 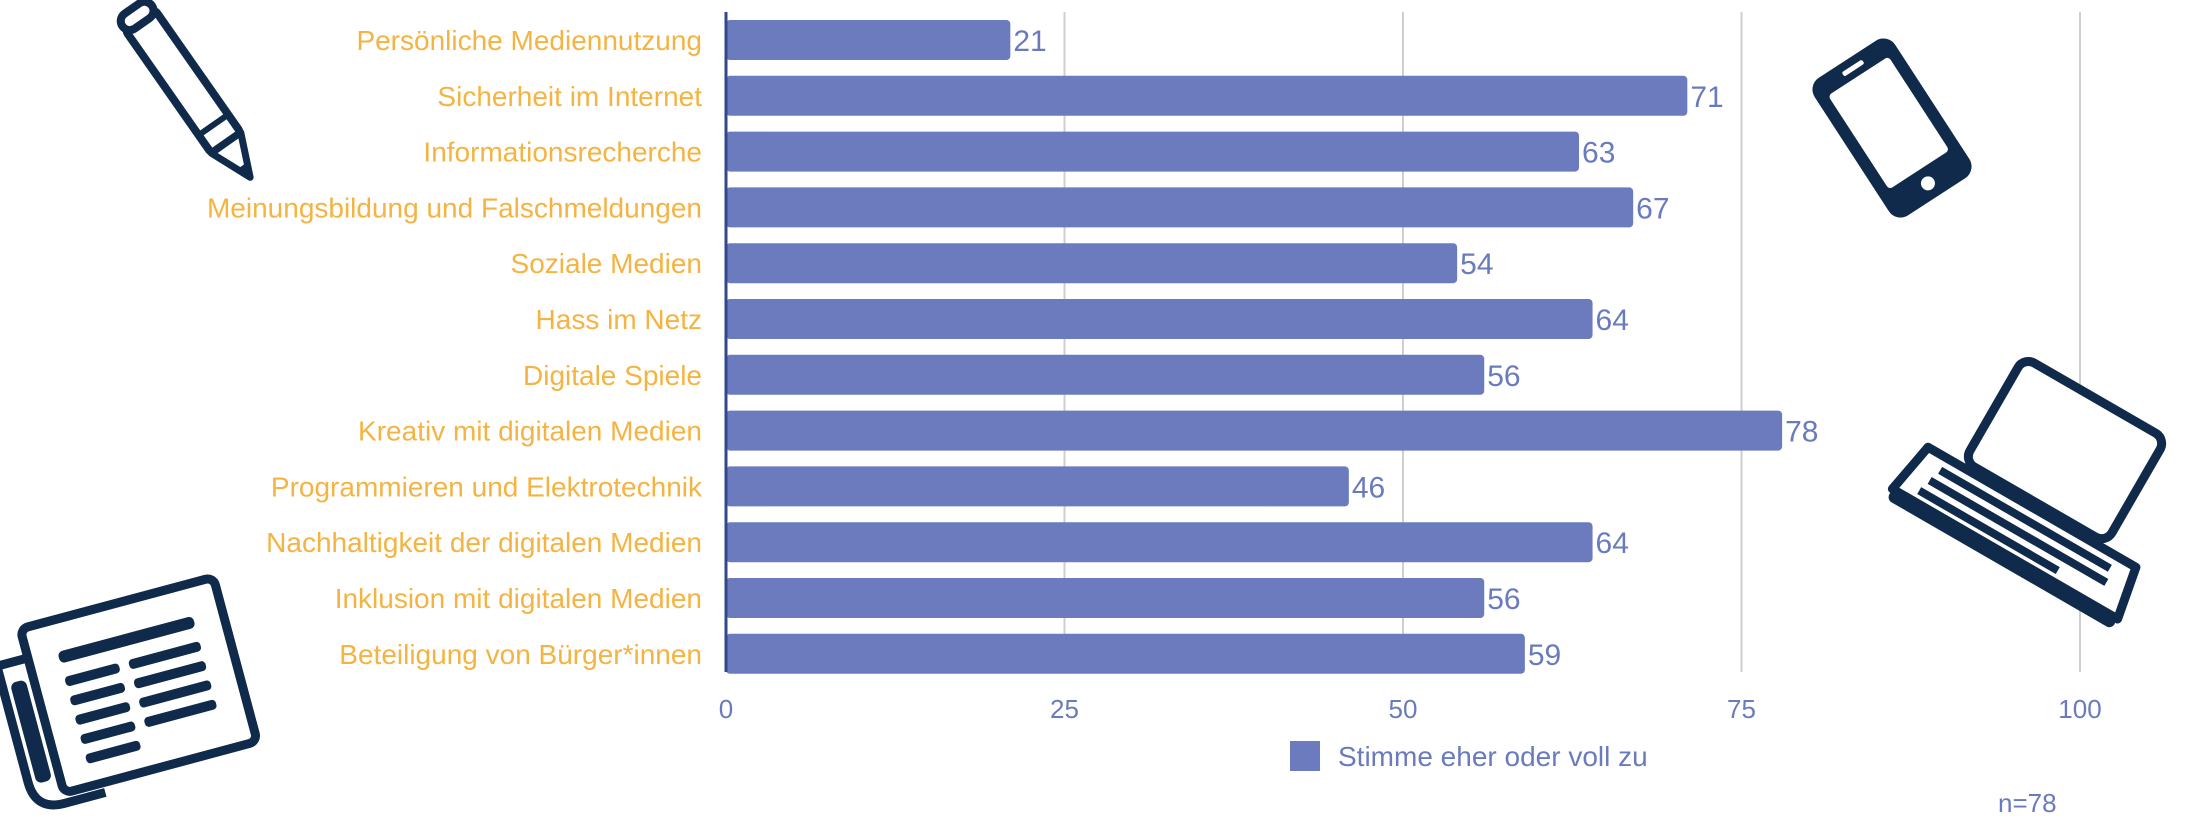 I want to click on legend: Stimme eher oder voll zu, so click(x=1469, y=756).